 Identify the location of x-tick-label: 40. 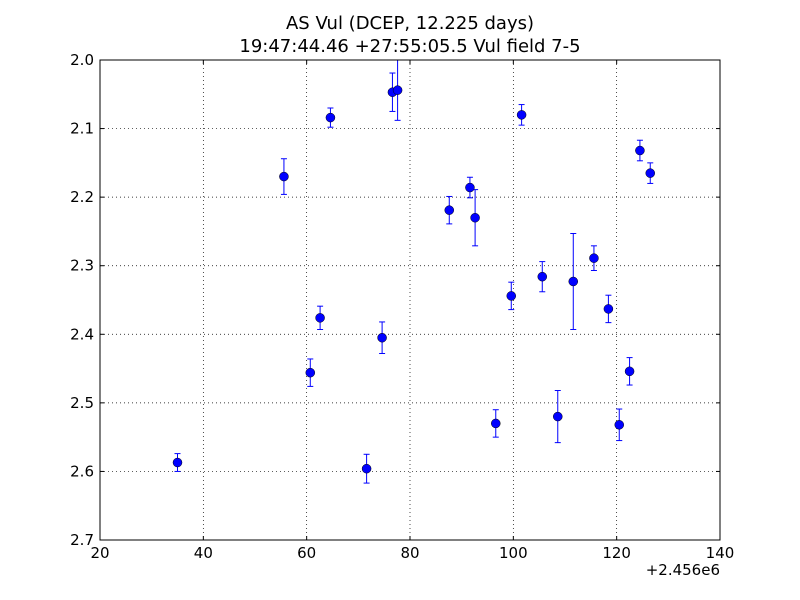
(203, 553).